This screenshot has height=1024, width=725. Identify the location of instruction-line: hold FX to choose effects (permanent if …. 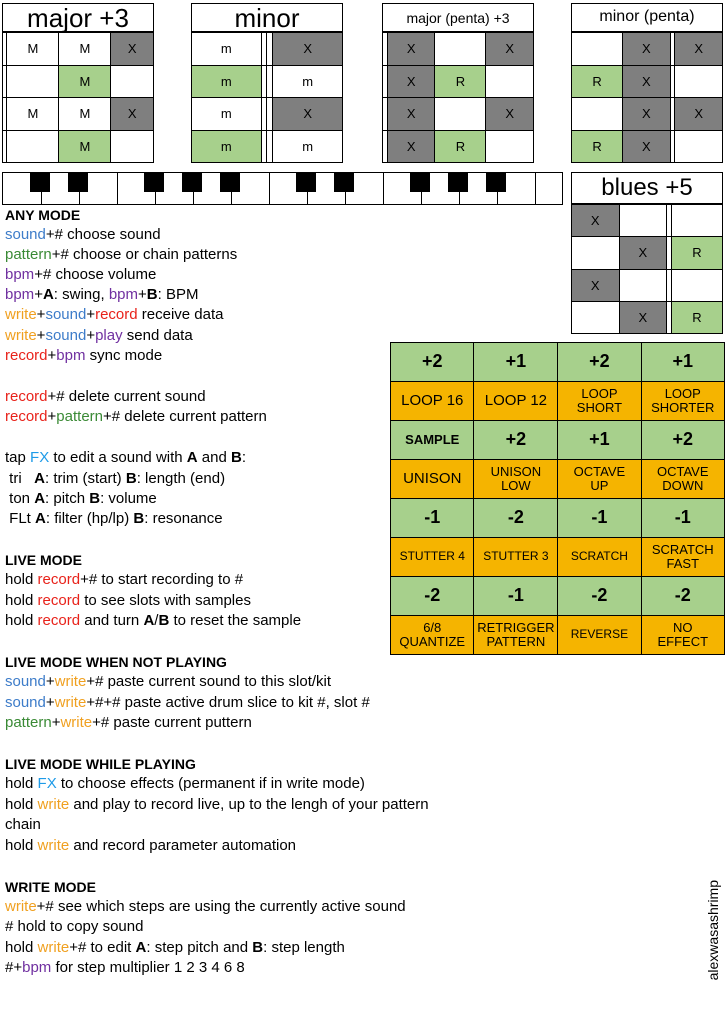
(185, 784).